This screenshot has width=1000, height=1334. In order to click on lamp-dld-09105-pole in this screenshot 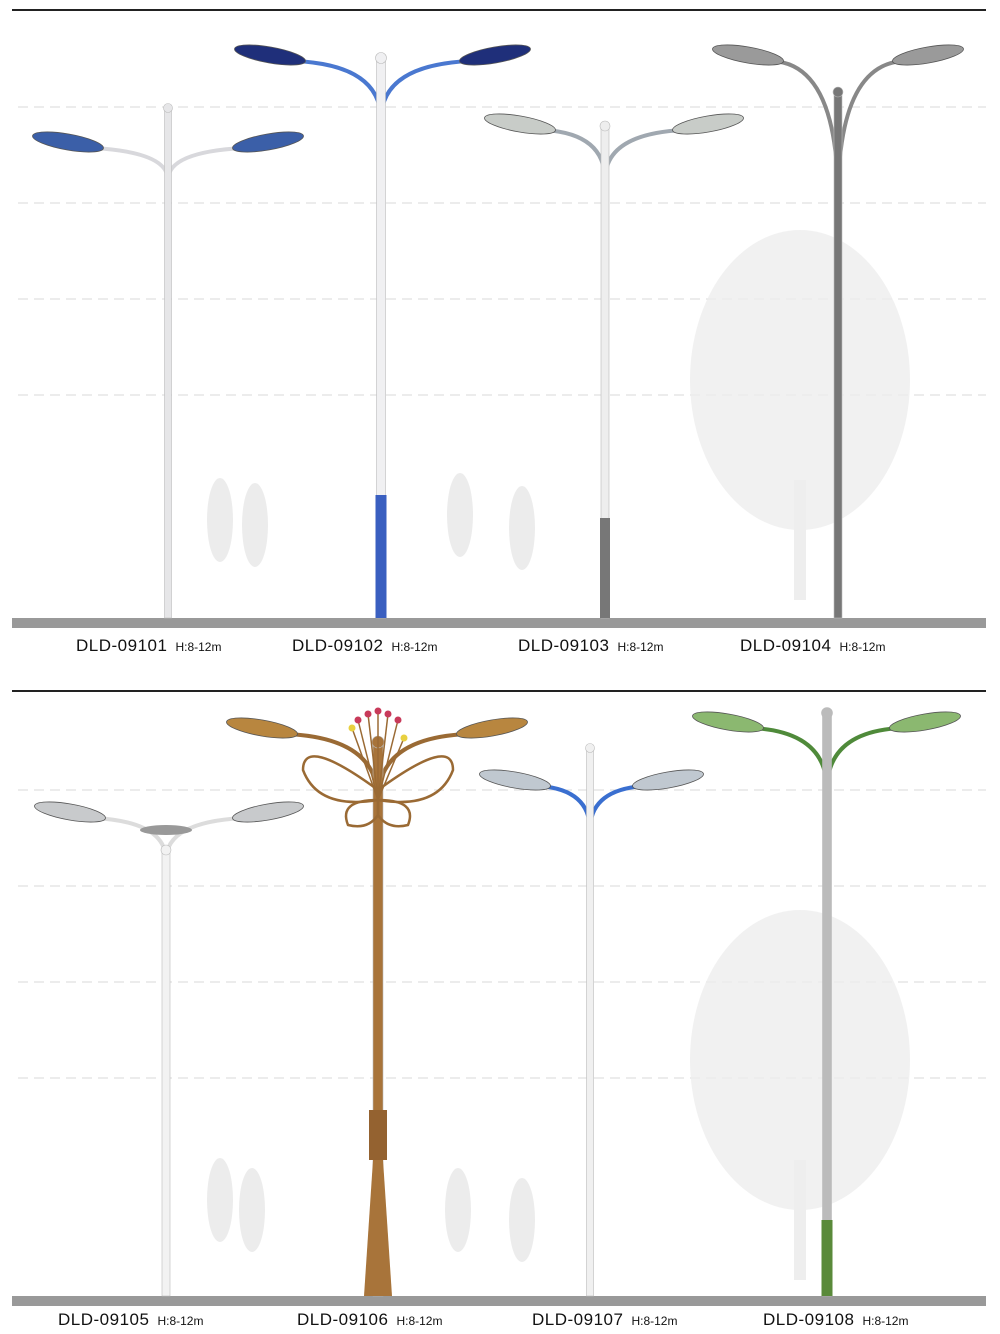, I will do `click(166, 1073)`.